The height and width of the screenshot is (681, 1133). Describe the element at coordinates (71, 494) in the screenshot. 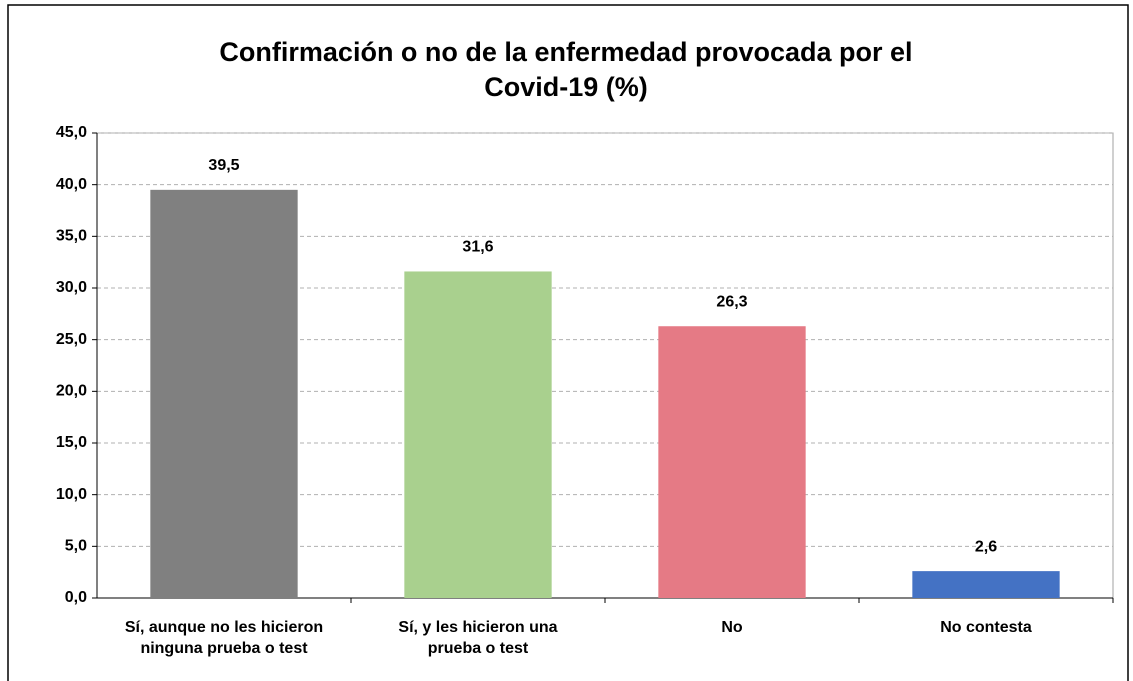

I see `y-tick-label: 10,0` at that location.